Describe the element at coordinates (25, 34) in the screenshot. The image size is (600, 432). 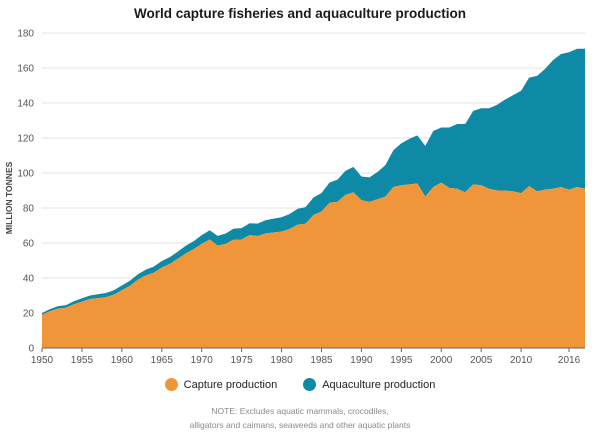
I see `y-tick-label-180: 180` at that location.